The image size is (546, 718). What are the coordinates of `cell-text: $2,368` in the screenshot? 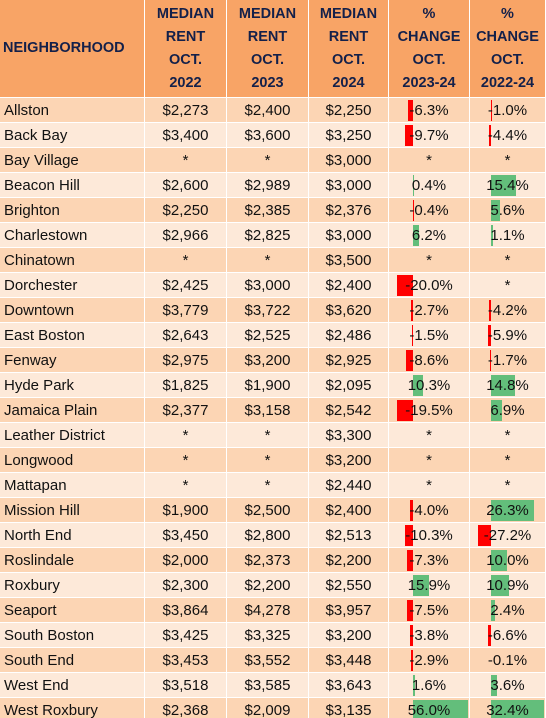 It's located at (185, 710).